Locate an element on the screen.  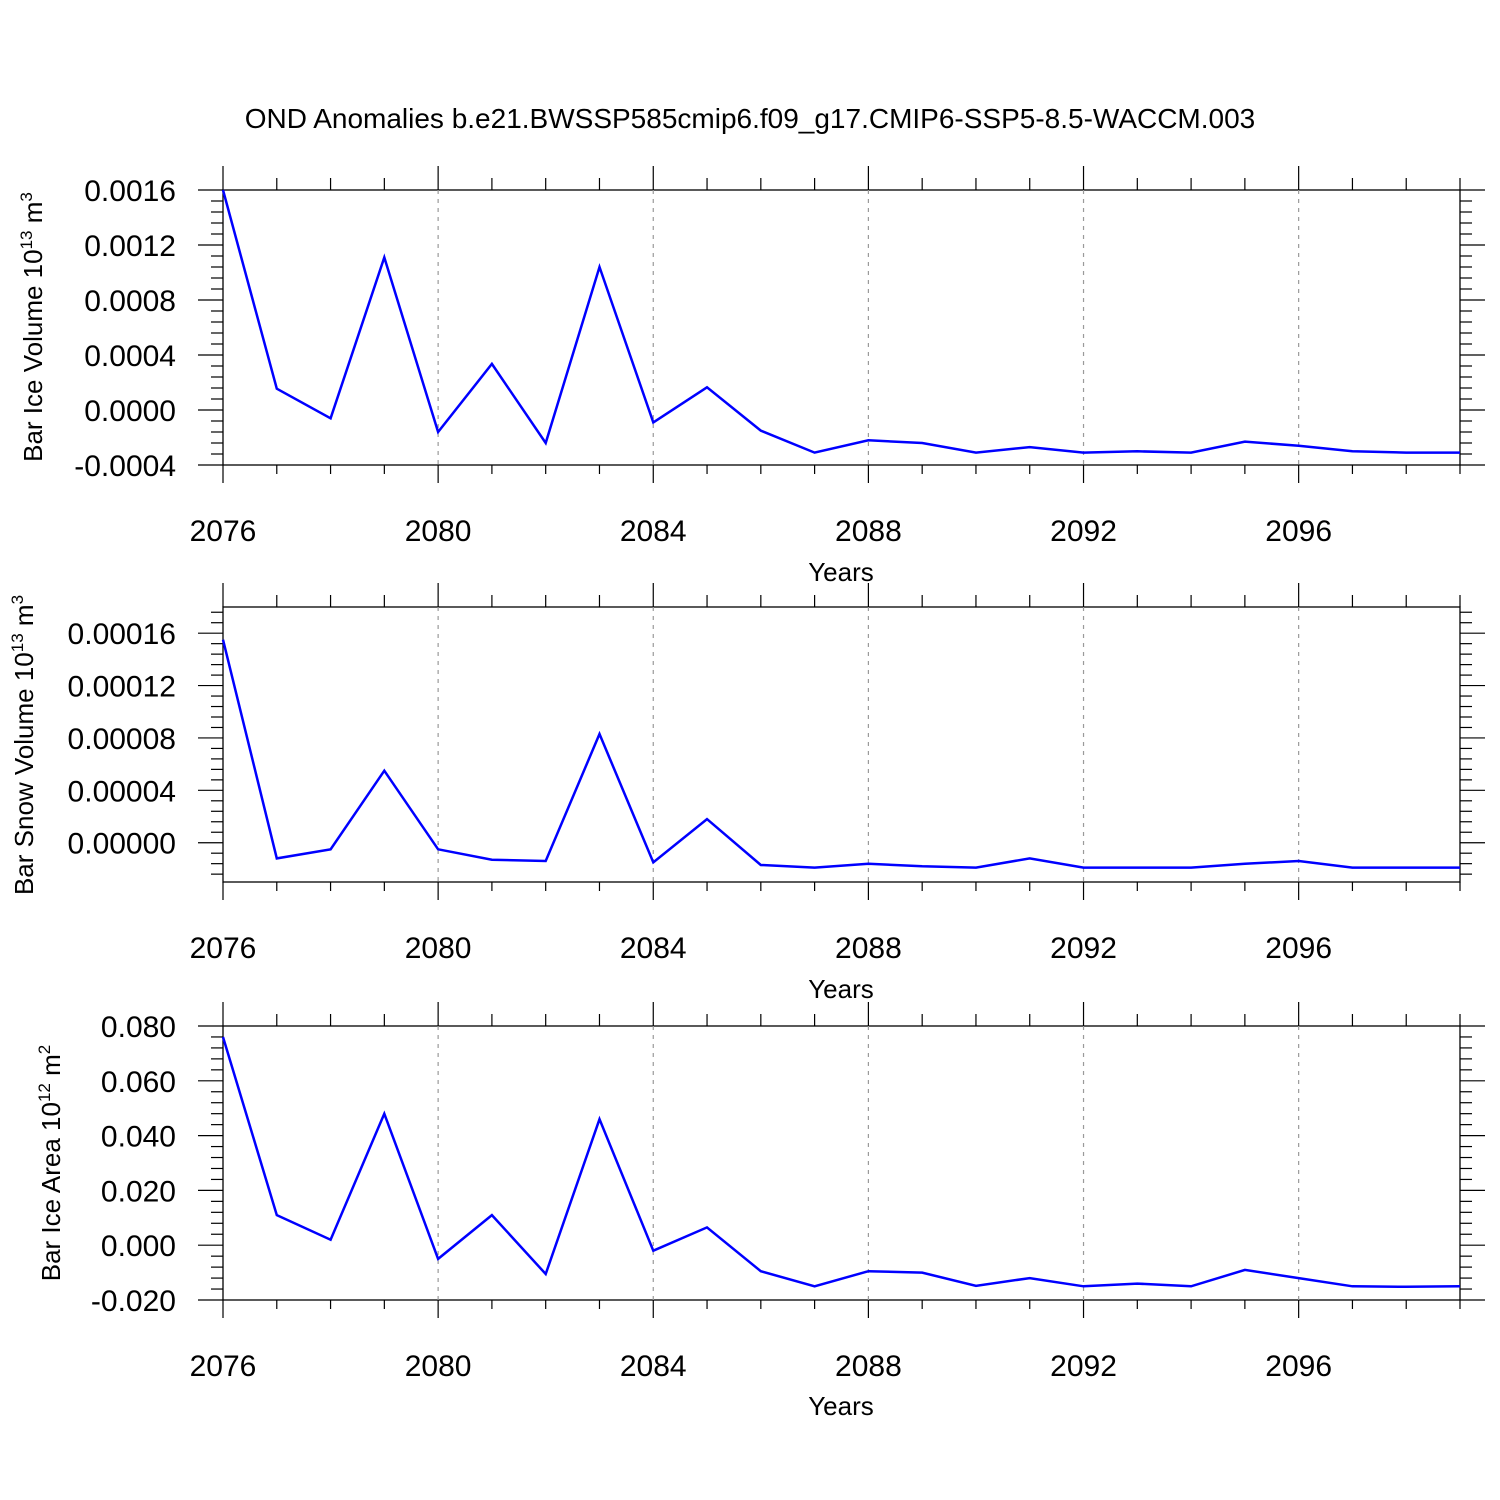
y-tick-label: 0.00012 is located at coordinates (122, 687).